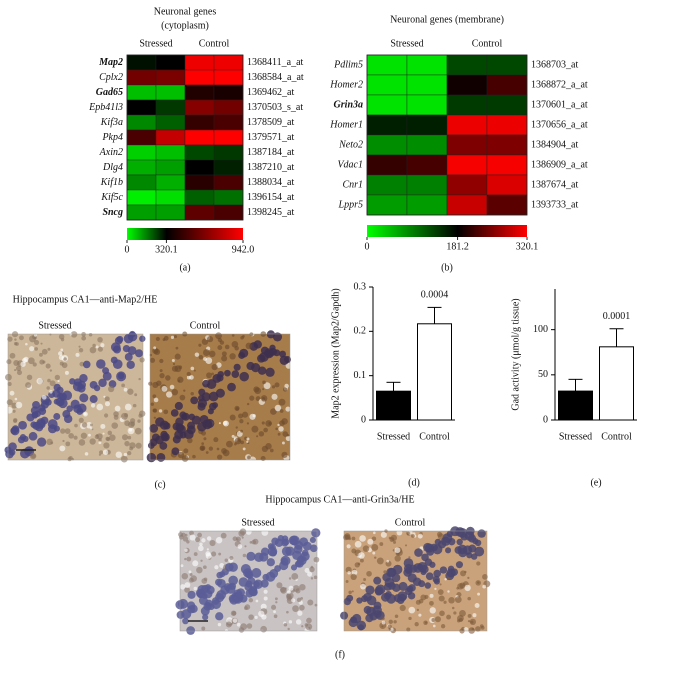 The image size is (679, 673). What do you see at coordinates (350, 144) in the screenshot?
I see `gene-label: Neto2` at bounding box center [350, 144].